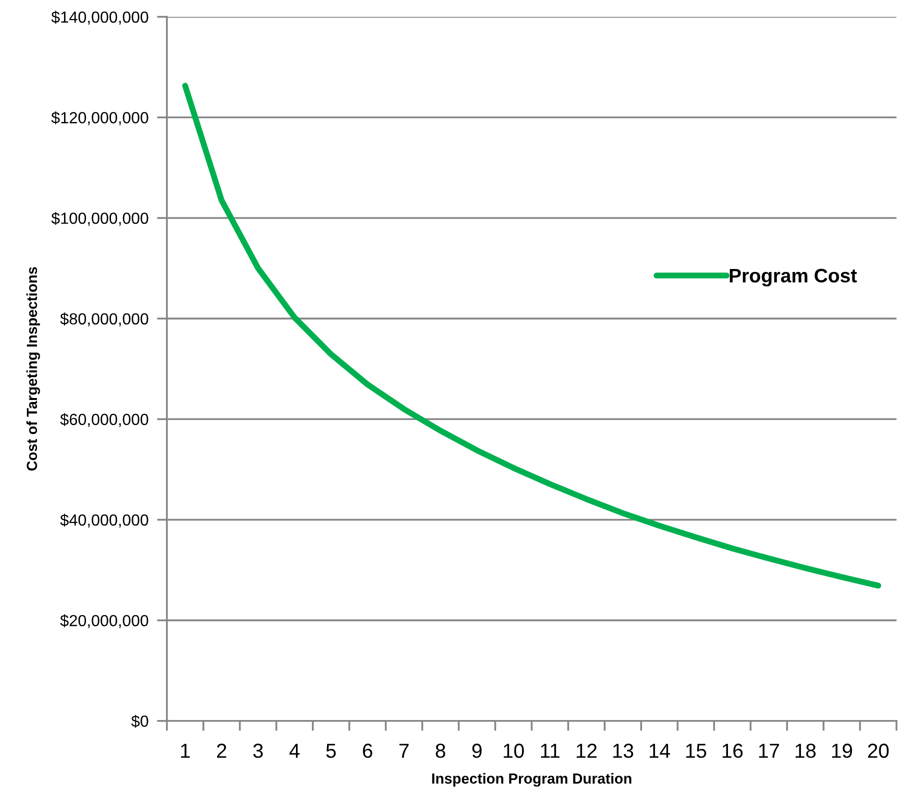 The width and height of the screenshot is (912, 801). I want to click on x-tick-label: 18, so click(806, 751).